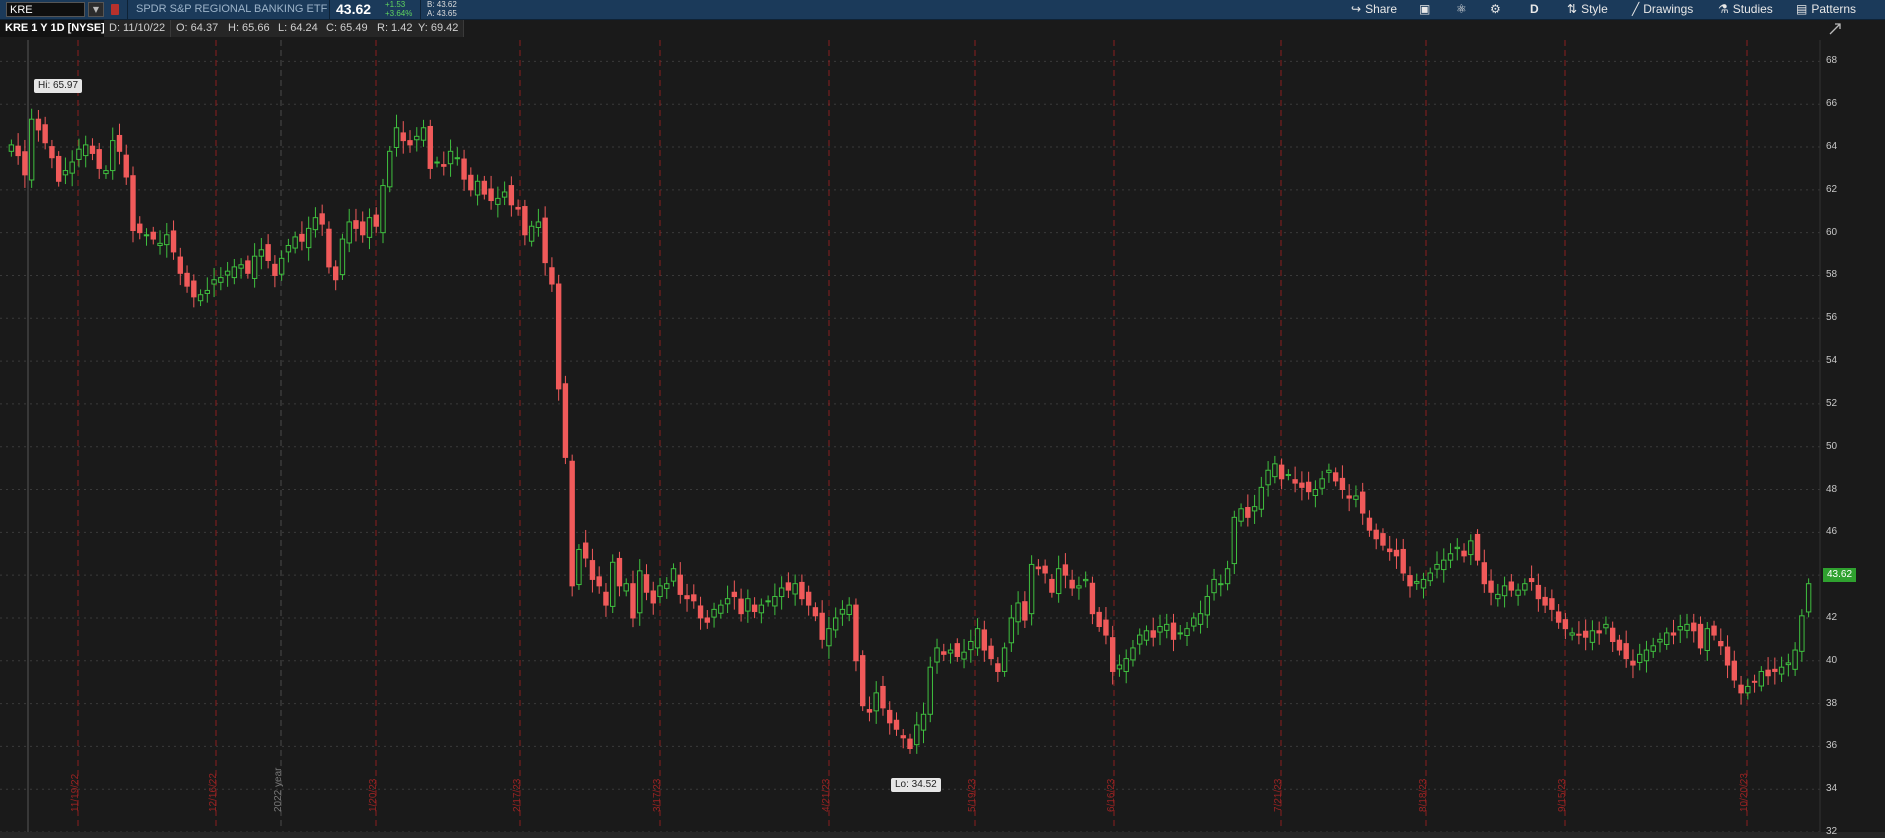 This screenshot has width=1885, height=838. What do you see at coordinates (1832, 446) in the screenshot?
I see `y-tick-label: 50` at bounding box center [1832, 446].